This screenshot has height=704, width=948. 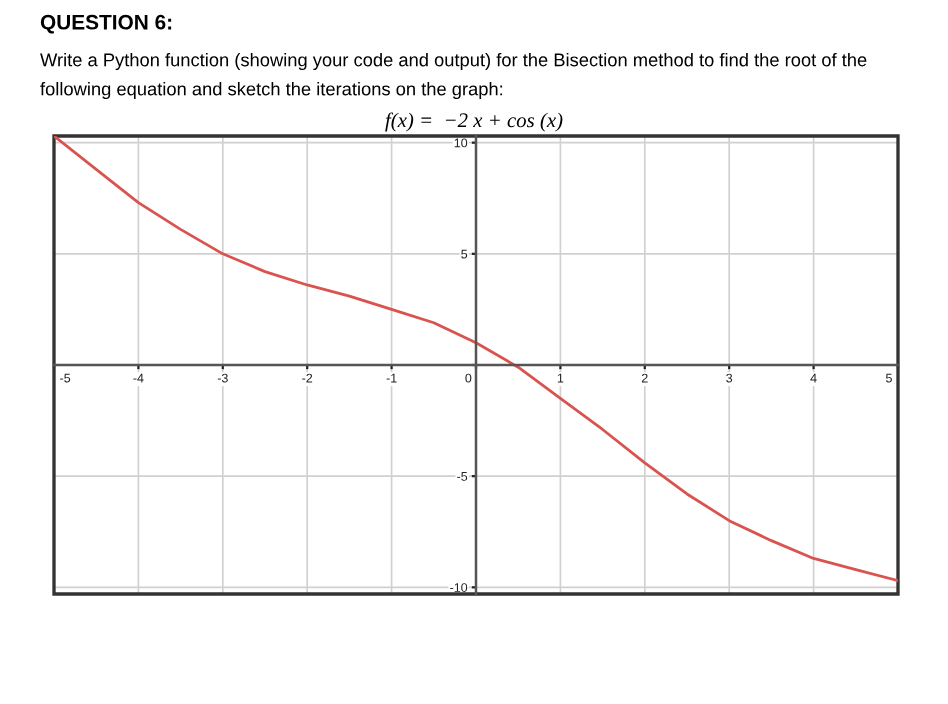 I want to click on text: f(x) = −2 x + cos (x), so click(x=474, y=122).